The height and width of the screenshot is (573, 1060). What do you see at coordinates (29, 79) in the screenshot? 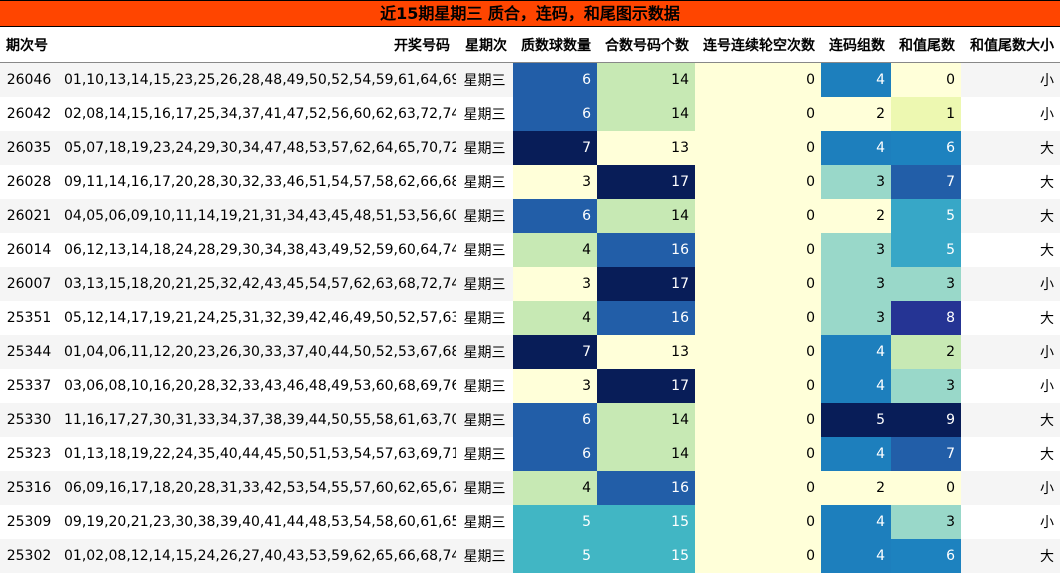
I see `cell-issue: 26046` at bounding box center [29, 79].